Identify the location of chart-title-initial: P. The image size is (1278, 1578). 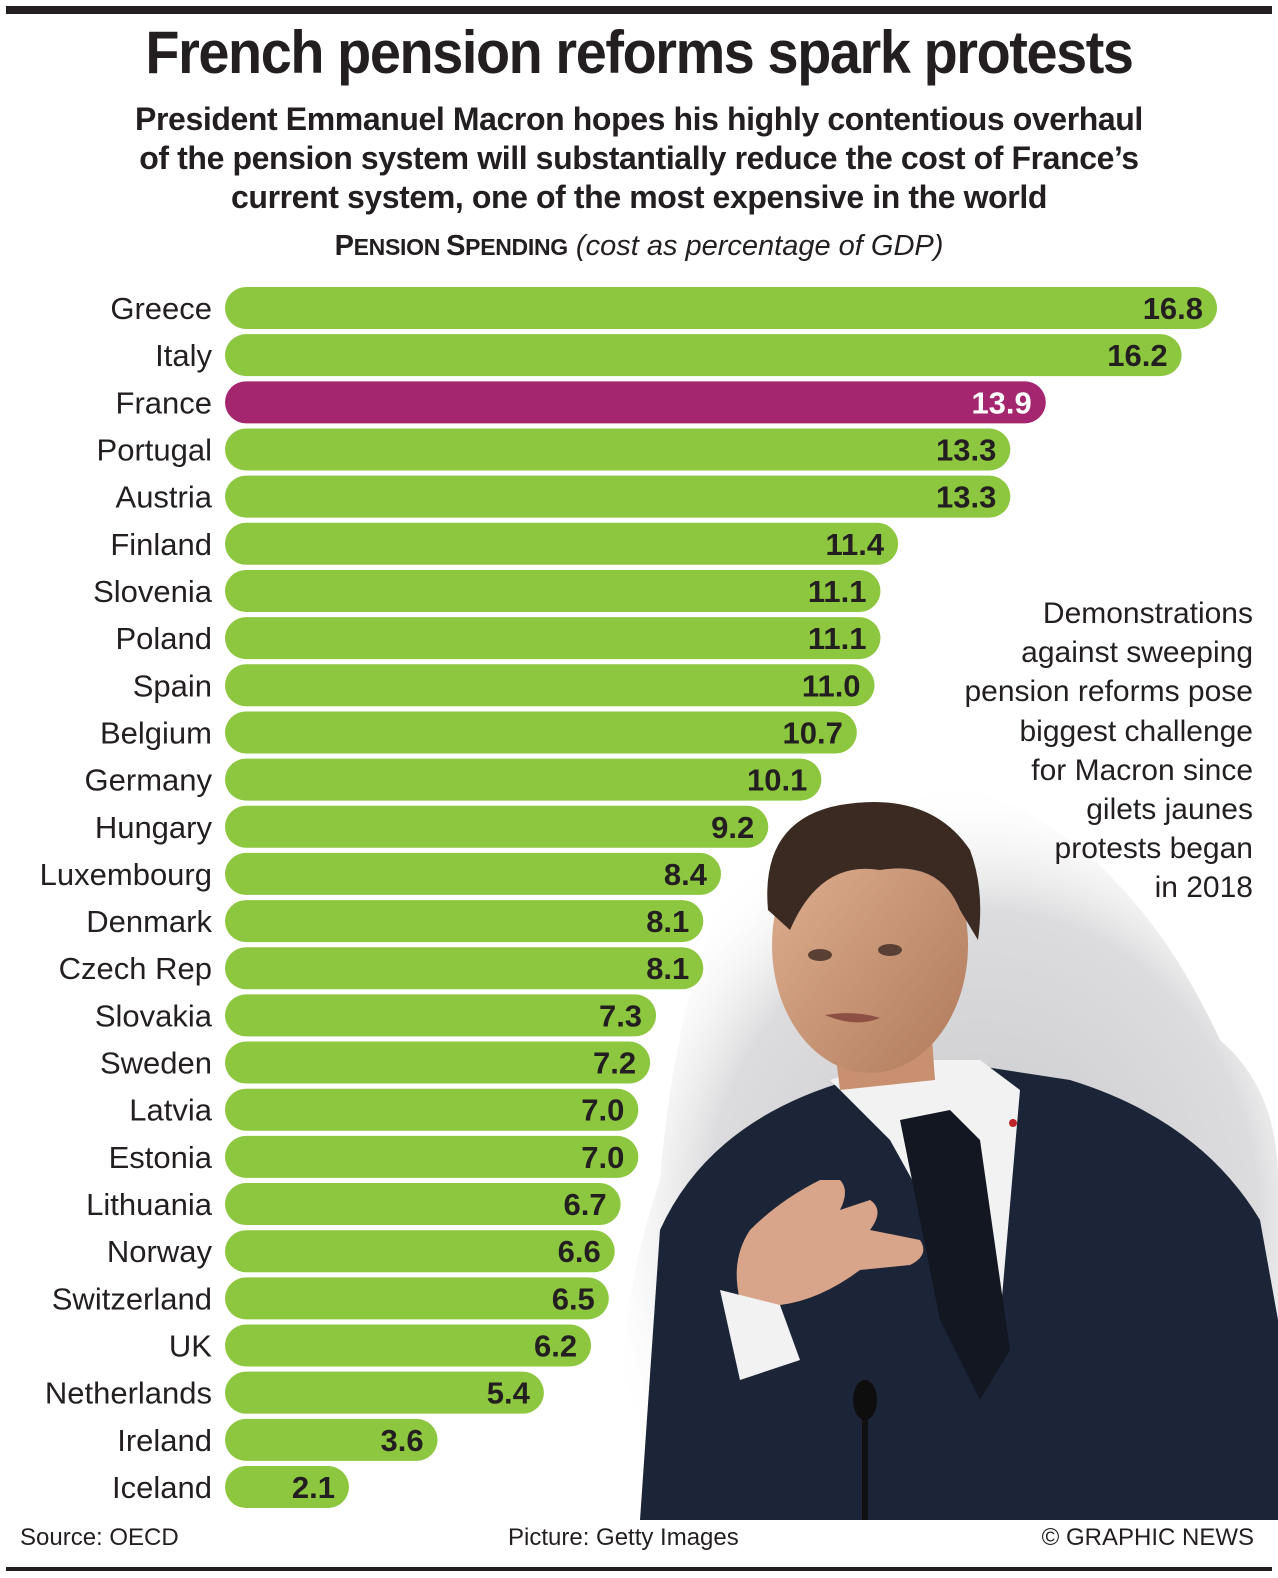
(344, 246).